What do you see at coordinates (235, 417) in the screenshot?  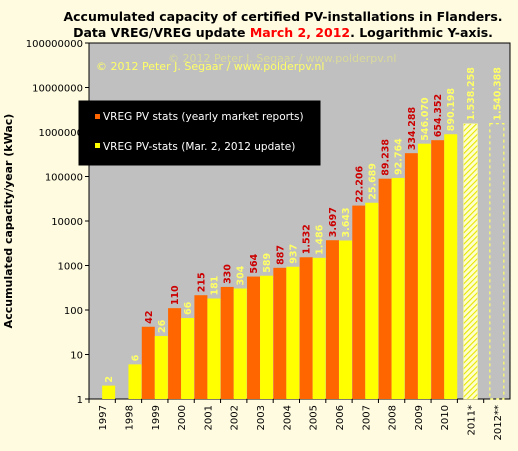 I see `x-tick-label: 2002` at bounding box center [235, 417].